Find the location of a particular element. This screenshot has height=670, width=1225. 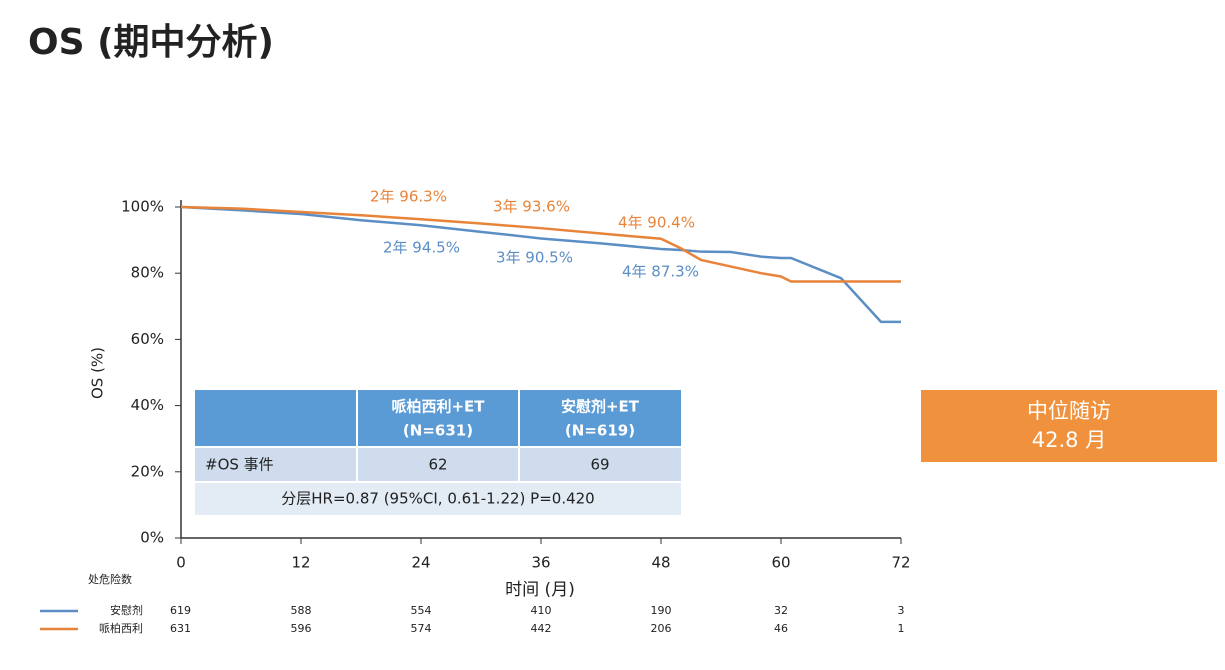

x-tick-label: 24 is located at coordinates (420, 563).